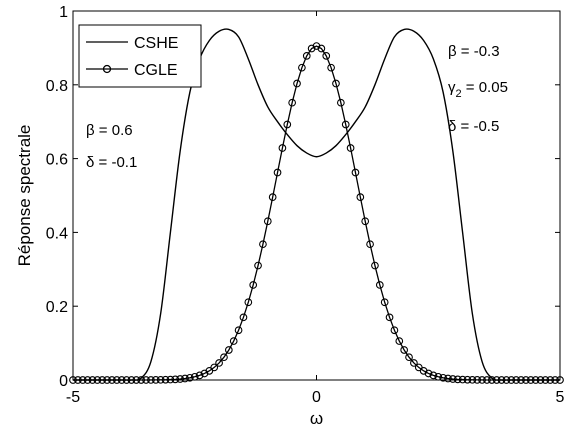 The width and height of the screenshot is (569, 430). Describe the element at coordinates (156, 70) in the screenshot. I see `legend-label-cgle: CGLE` at that location.